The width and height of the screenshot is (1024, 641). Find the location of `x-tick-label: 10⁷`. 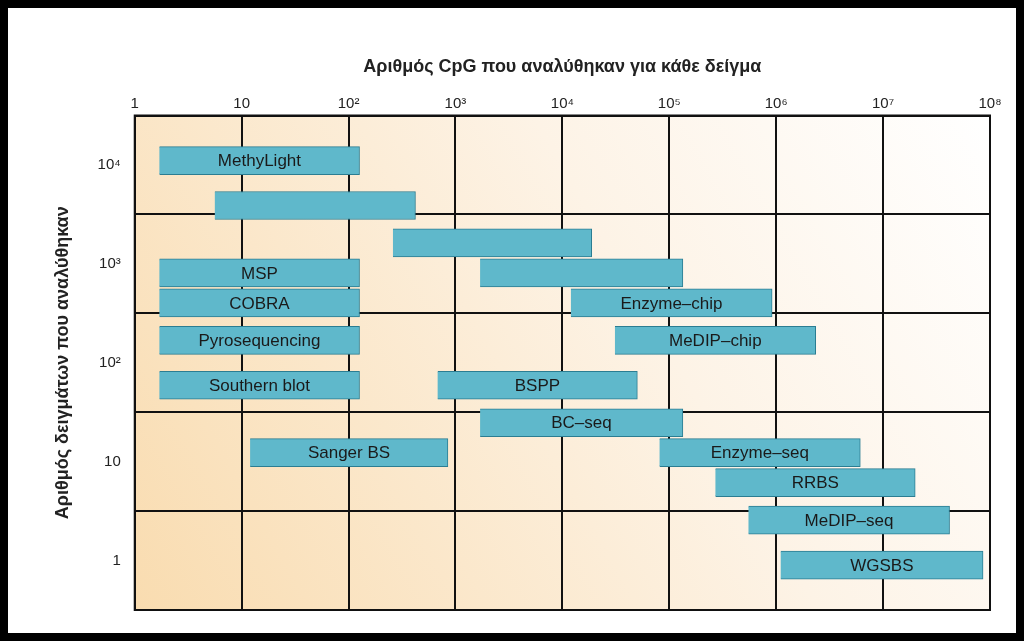

x-tick-label: 10⁷ is located at coordinates (883, 102).